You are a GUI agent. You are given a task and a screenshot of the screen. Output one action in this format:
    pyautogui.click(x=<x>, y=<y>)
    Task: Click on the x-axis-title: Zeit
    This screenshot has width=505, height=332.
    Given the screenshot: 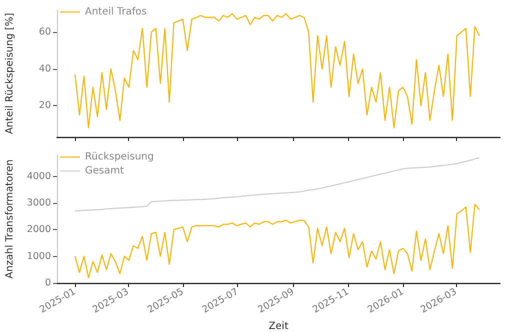 What is the action you would take?
    pyautogui.click(x=278, y=326)
    